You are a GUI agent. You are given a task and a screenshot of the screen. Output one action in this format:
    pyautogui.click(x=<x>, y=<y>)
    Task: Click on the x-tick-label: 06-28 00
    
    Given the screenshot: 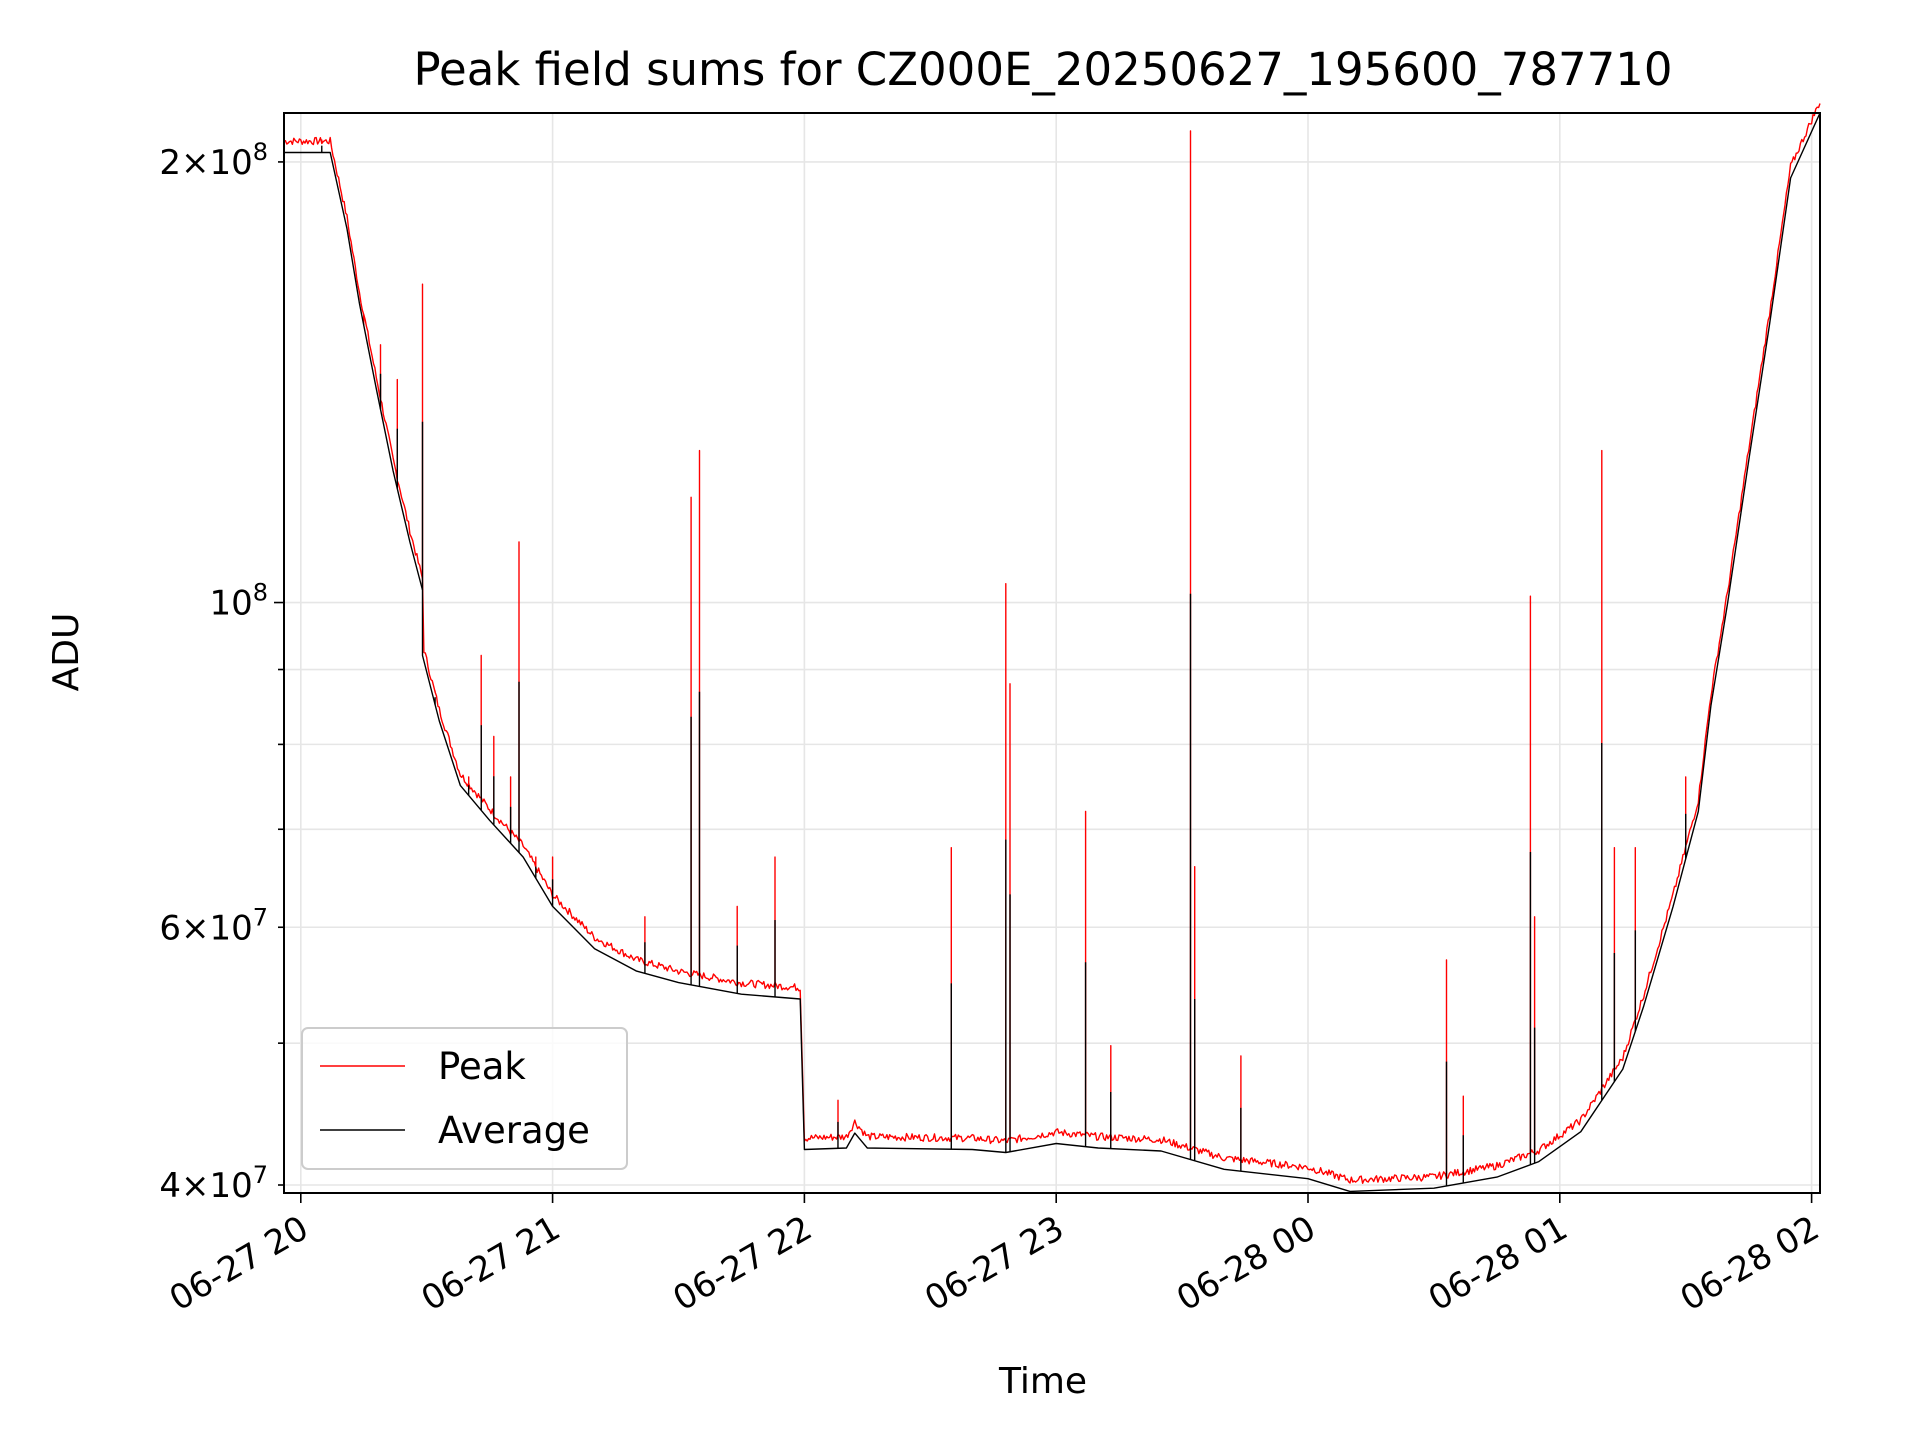 What is the action you would take?
    pyautogui.click(x=1246, y=1263)
    